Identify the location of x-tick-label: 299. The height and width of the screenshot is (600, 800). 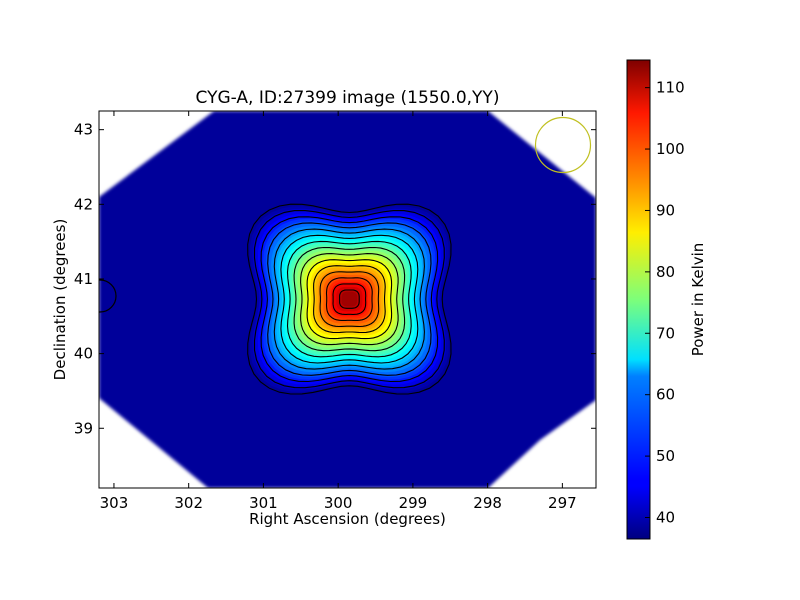
(413, 503).